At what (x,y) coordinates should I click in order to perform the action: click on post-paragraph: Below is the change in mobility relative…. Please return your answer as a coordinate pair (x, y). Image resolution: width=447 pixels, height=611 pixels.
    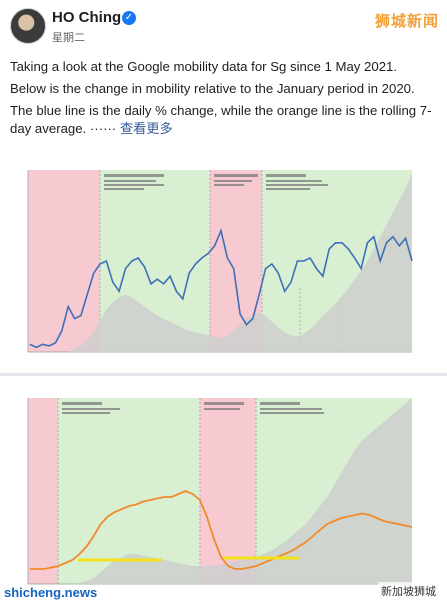
    Looking at the image, I should click on (212, 88).